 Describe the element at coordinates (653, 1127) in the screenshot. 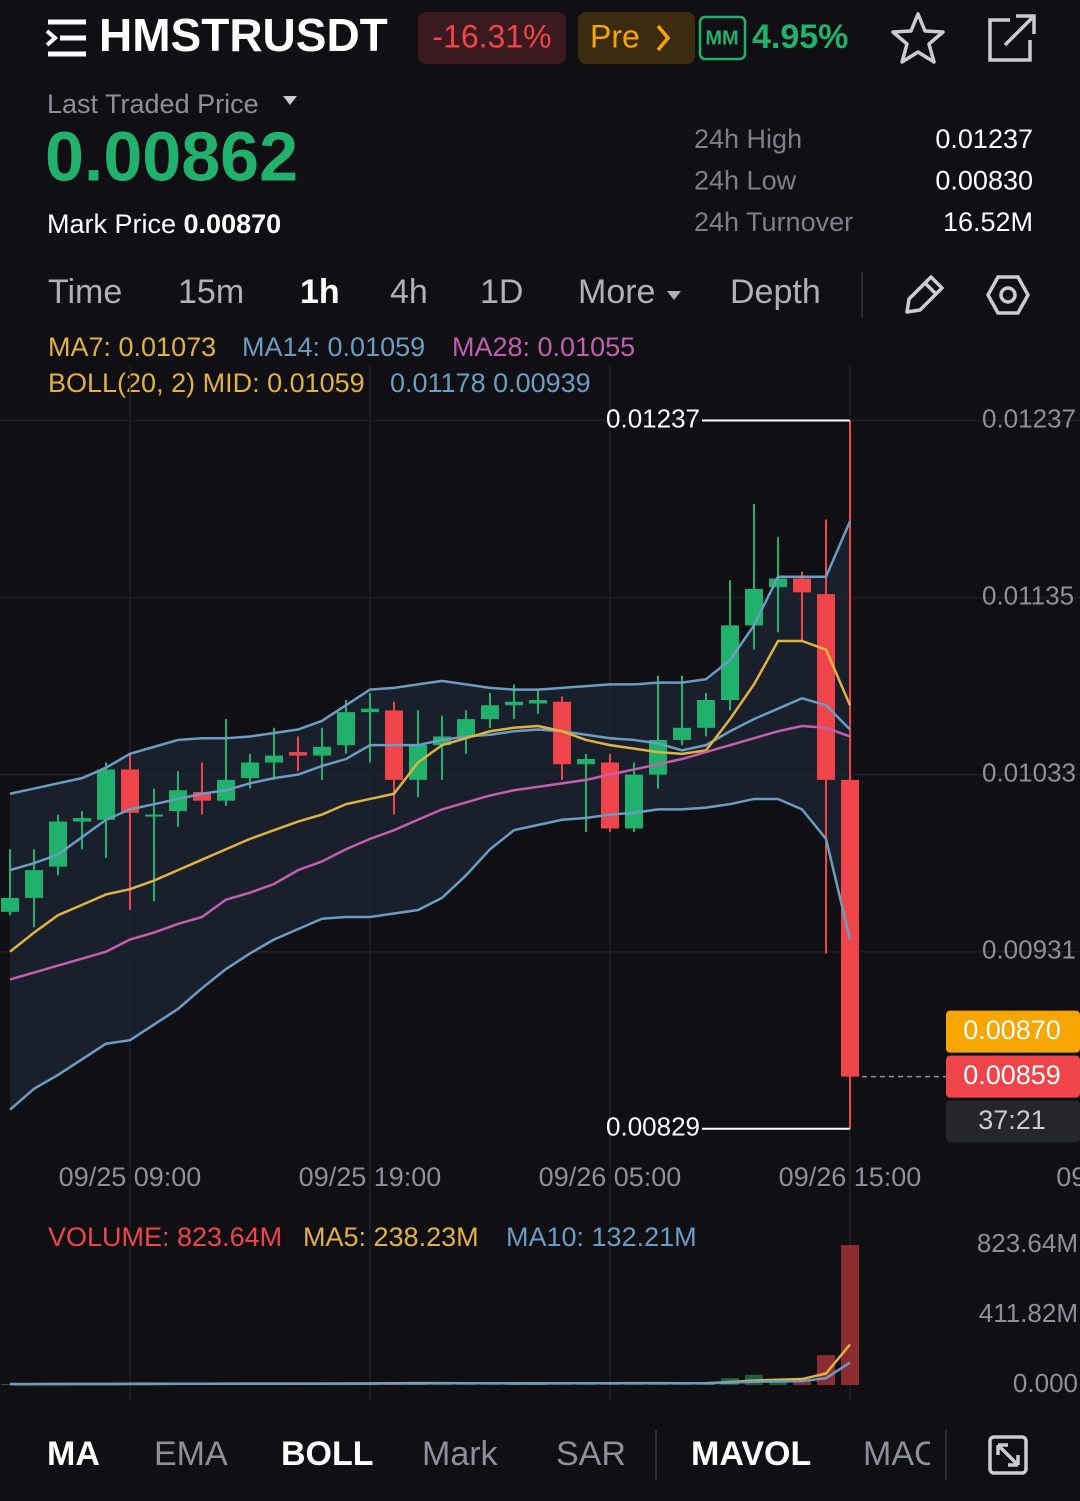

I see `low-marker-label: 0.00829` at that location.